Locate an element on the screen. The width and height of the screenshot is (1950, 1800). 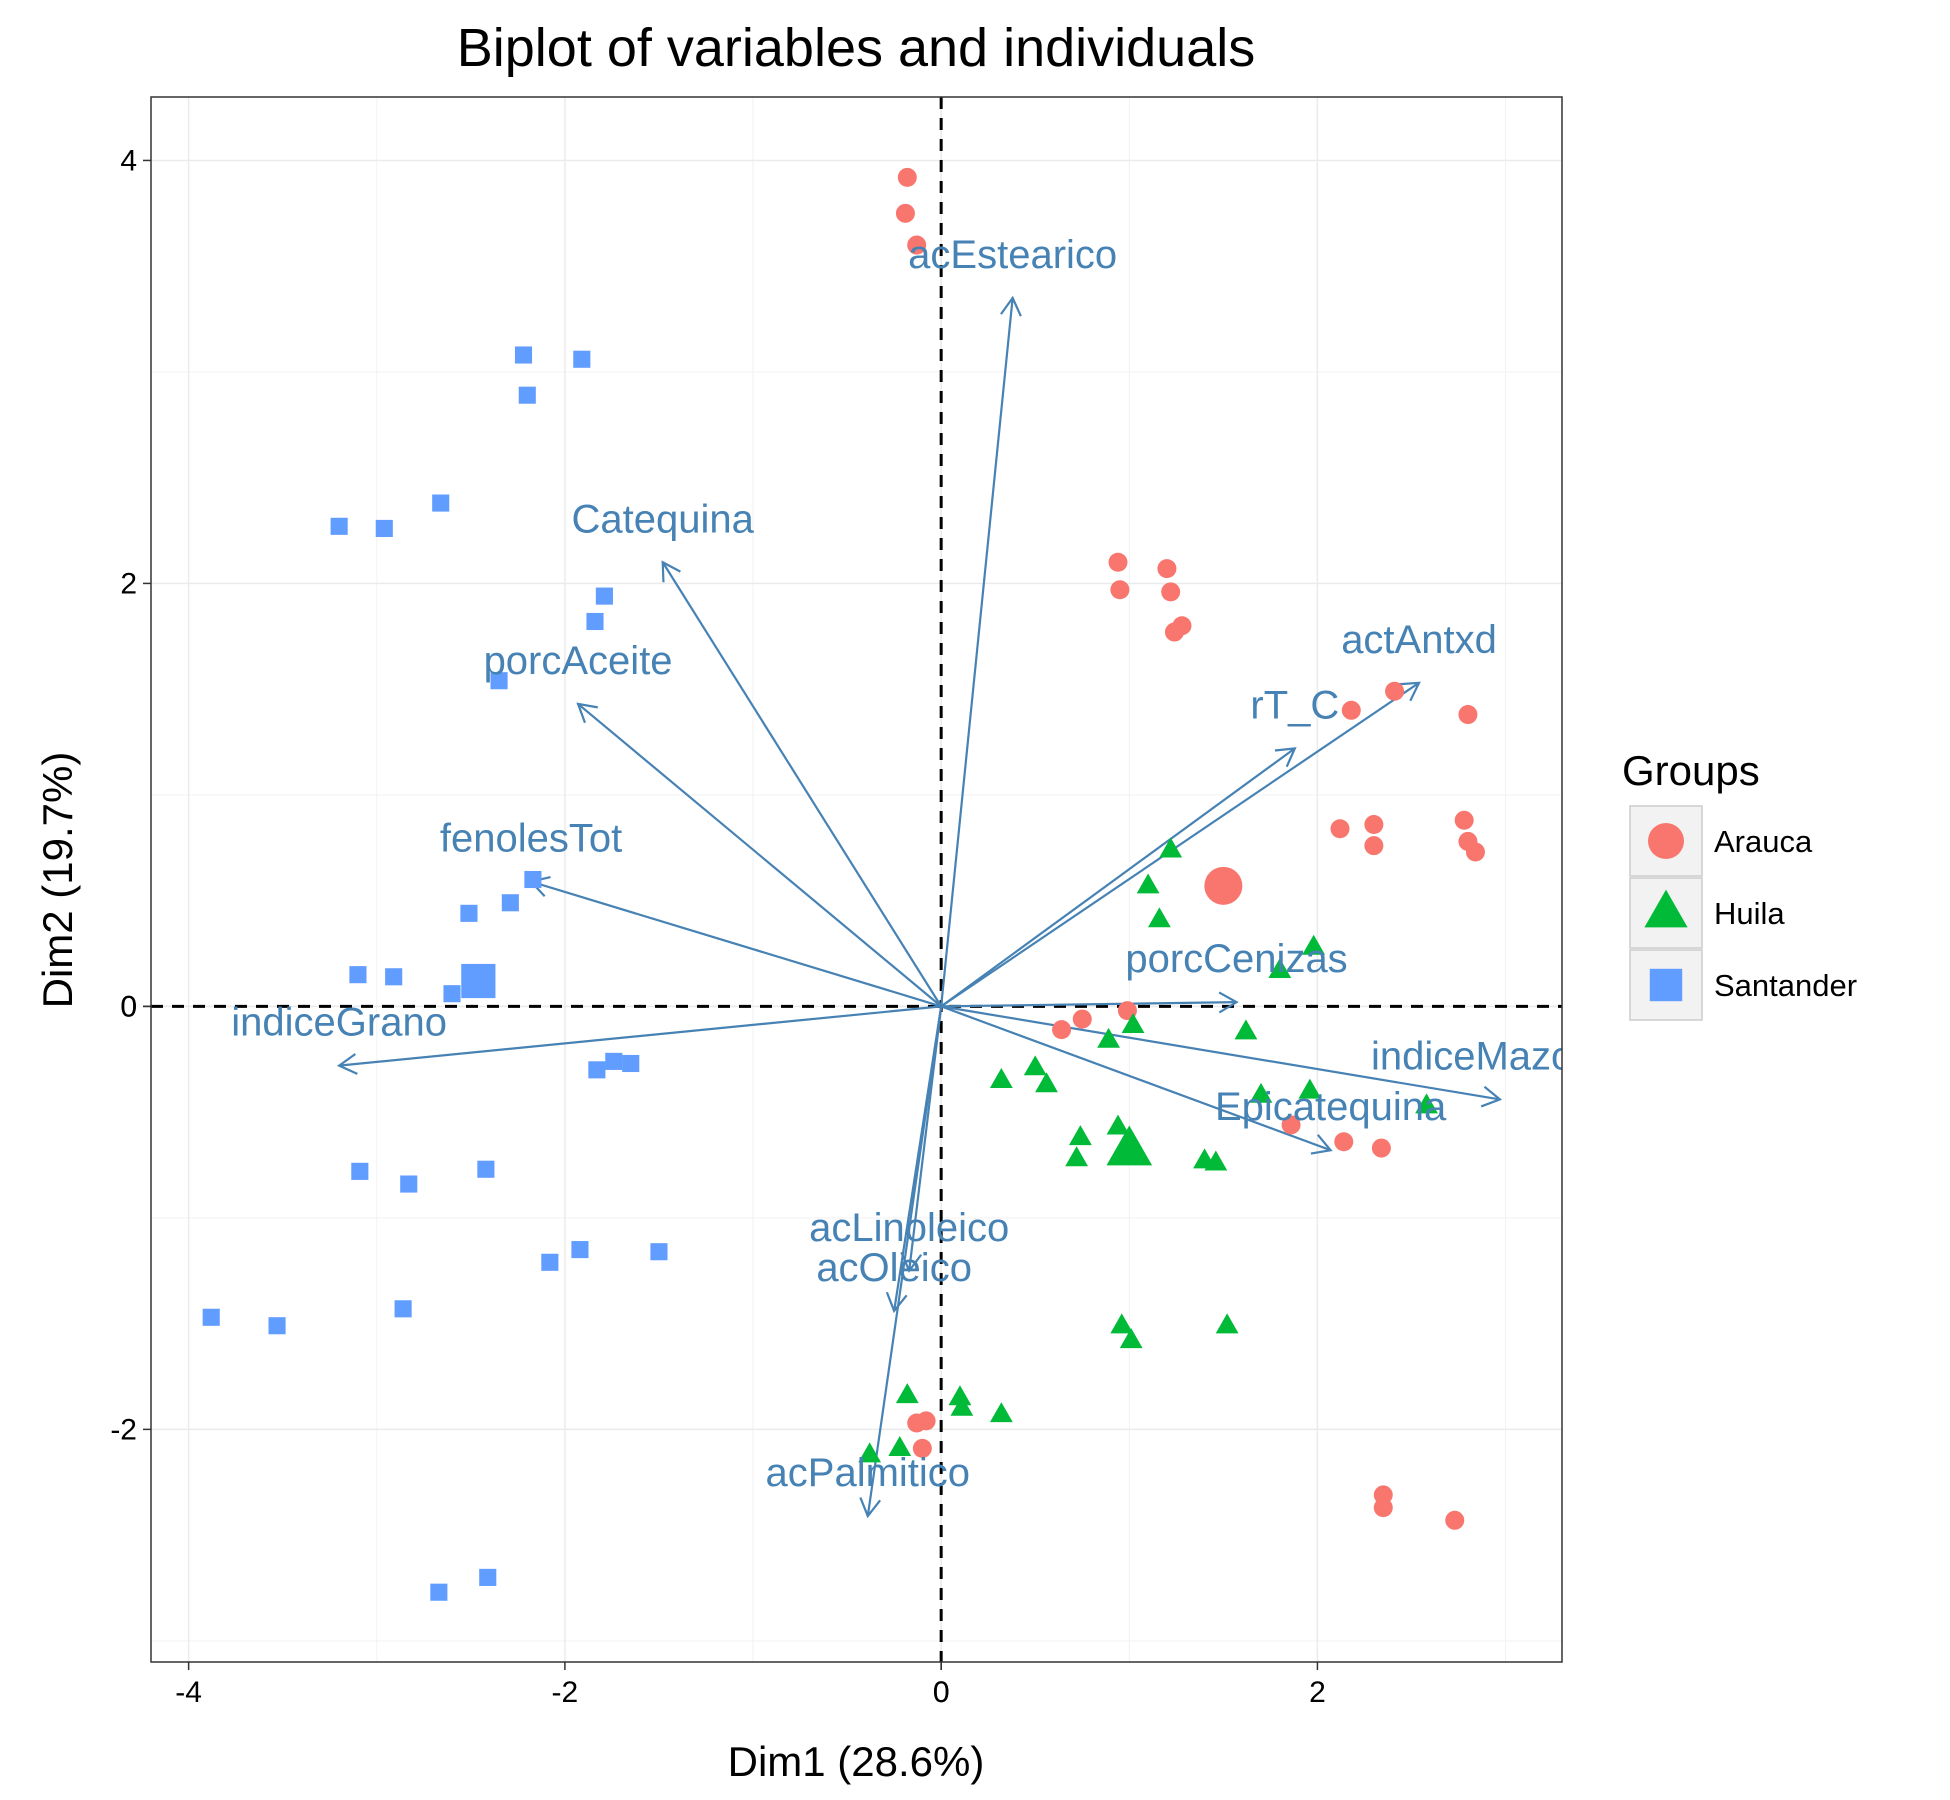
variable-label-acEstearico: acEstearico is located at coordinates (1012, 255).